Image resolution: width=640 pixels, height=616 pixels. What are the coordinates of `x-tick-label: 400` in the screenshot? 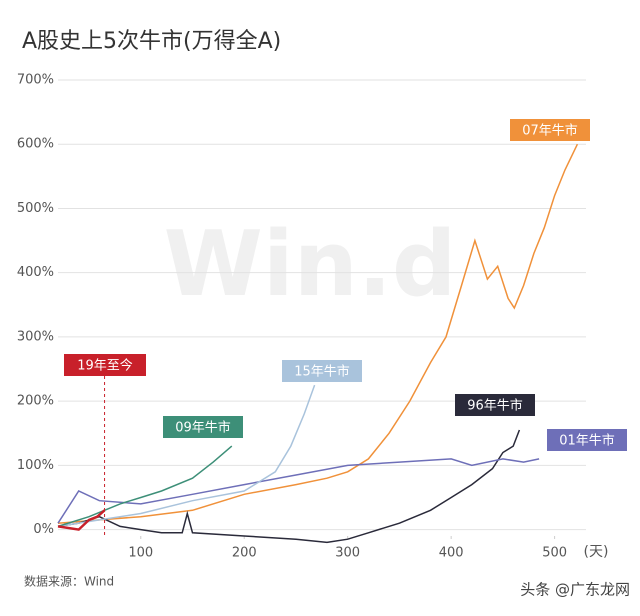 It's located at (451, 553).